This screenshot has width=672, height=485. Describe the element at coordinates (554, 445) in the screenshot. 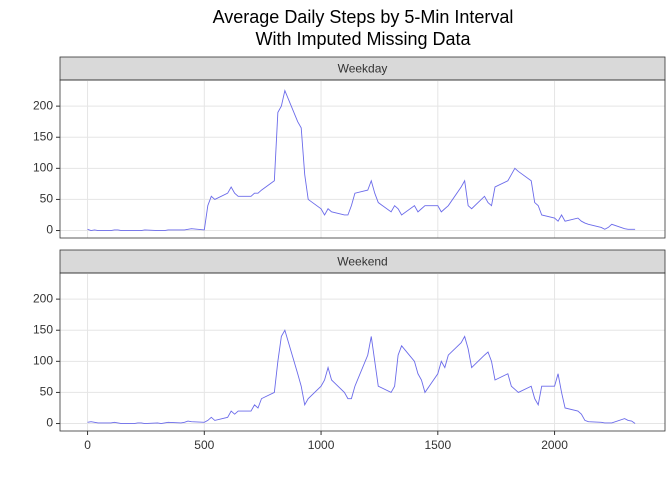

I see `x-tick-label: 2000` at that location.